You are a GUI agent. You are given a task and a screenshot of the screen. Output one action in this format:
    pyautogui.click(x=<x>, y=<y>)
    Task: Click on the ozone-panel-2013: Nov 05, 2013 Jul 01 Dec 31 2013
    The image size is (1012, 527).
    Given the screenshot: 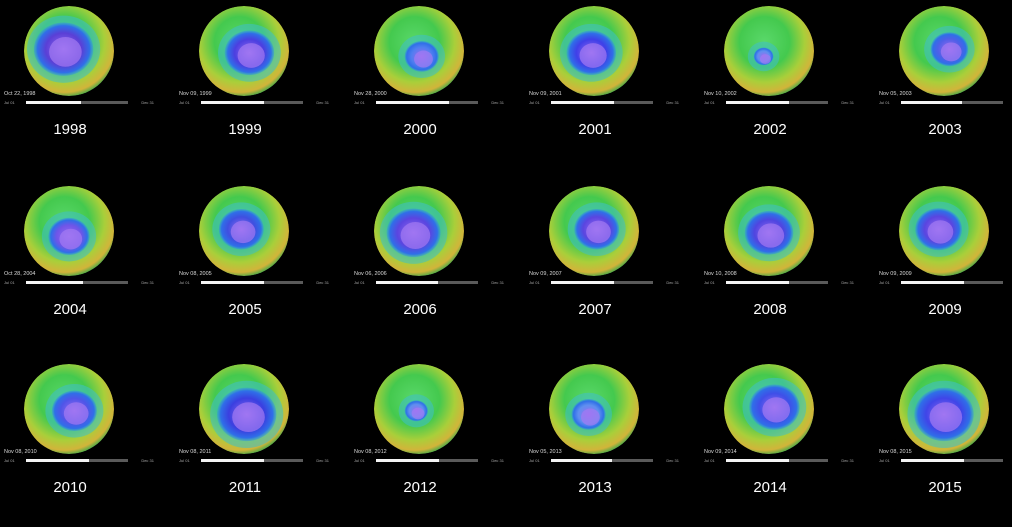 What is the action you would take?
    pyautogui.click(x=609, y=442)
    